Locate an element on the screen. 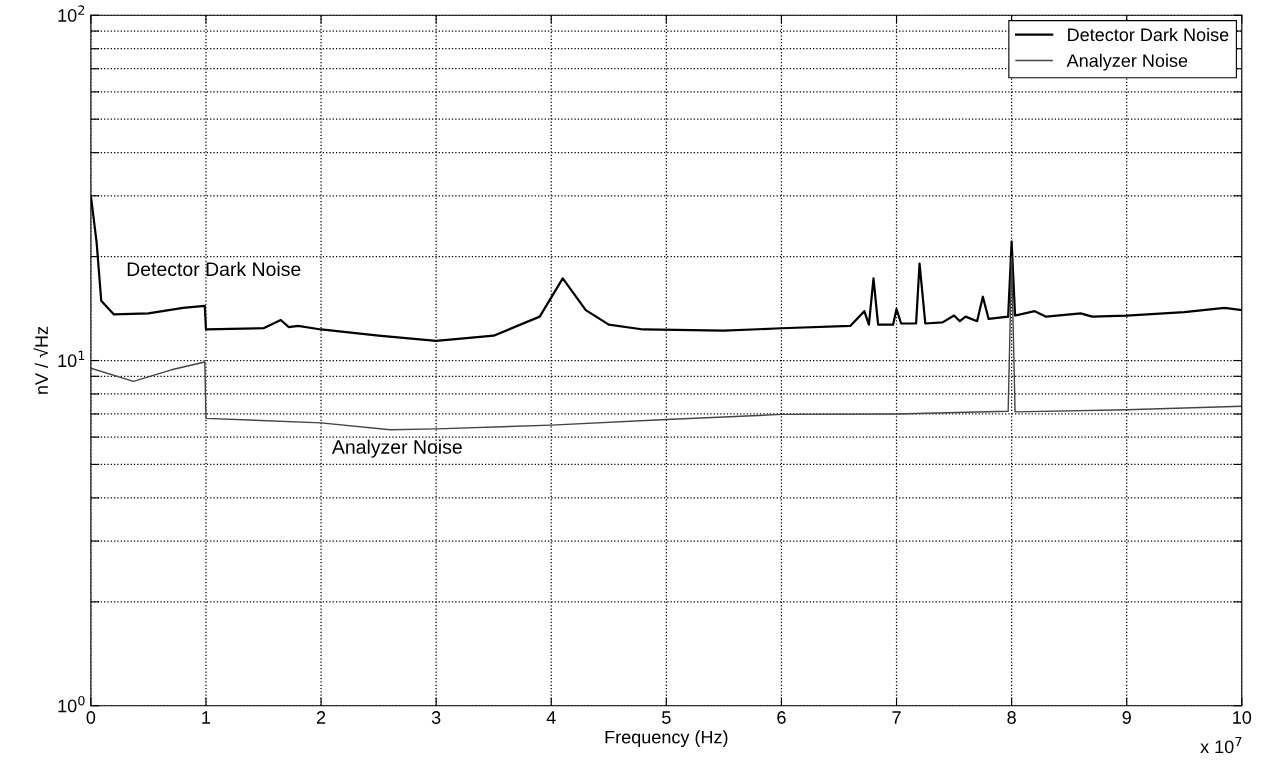  legend-label: Analyzer Noise is located at coordinates (1127, 62).